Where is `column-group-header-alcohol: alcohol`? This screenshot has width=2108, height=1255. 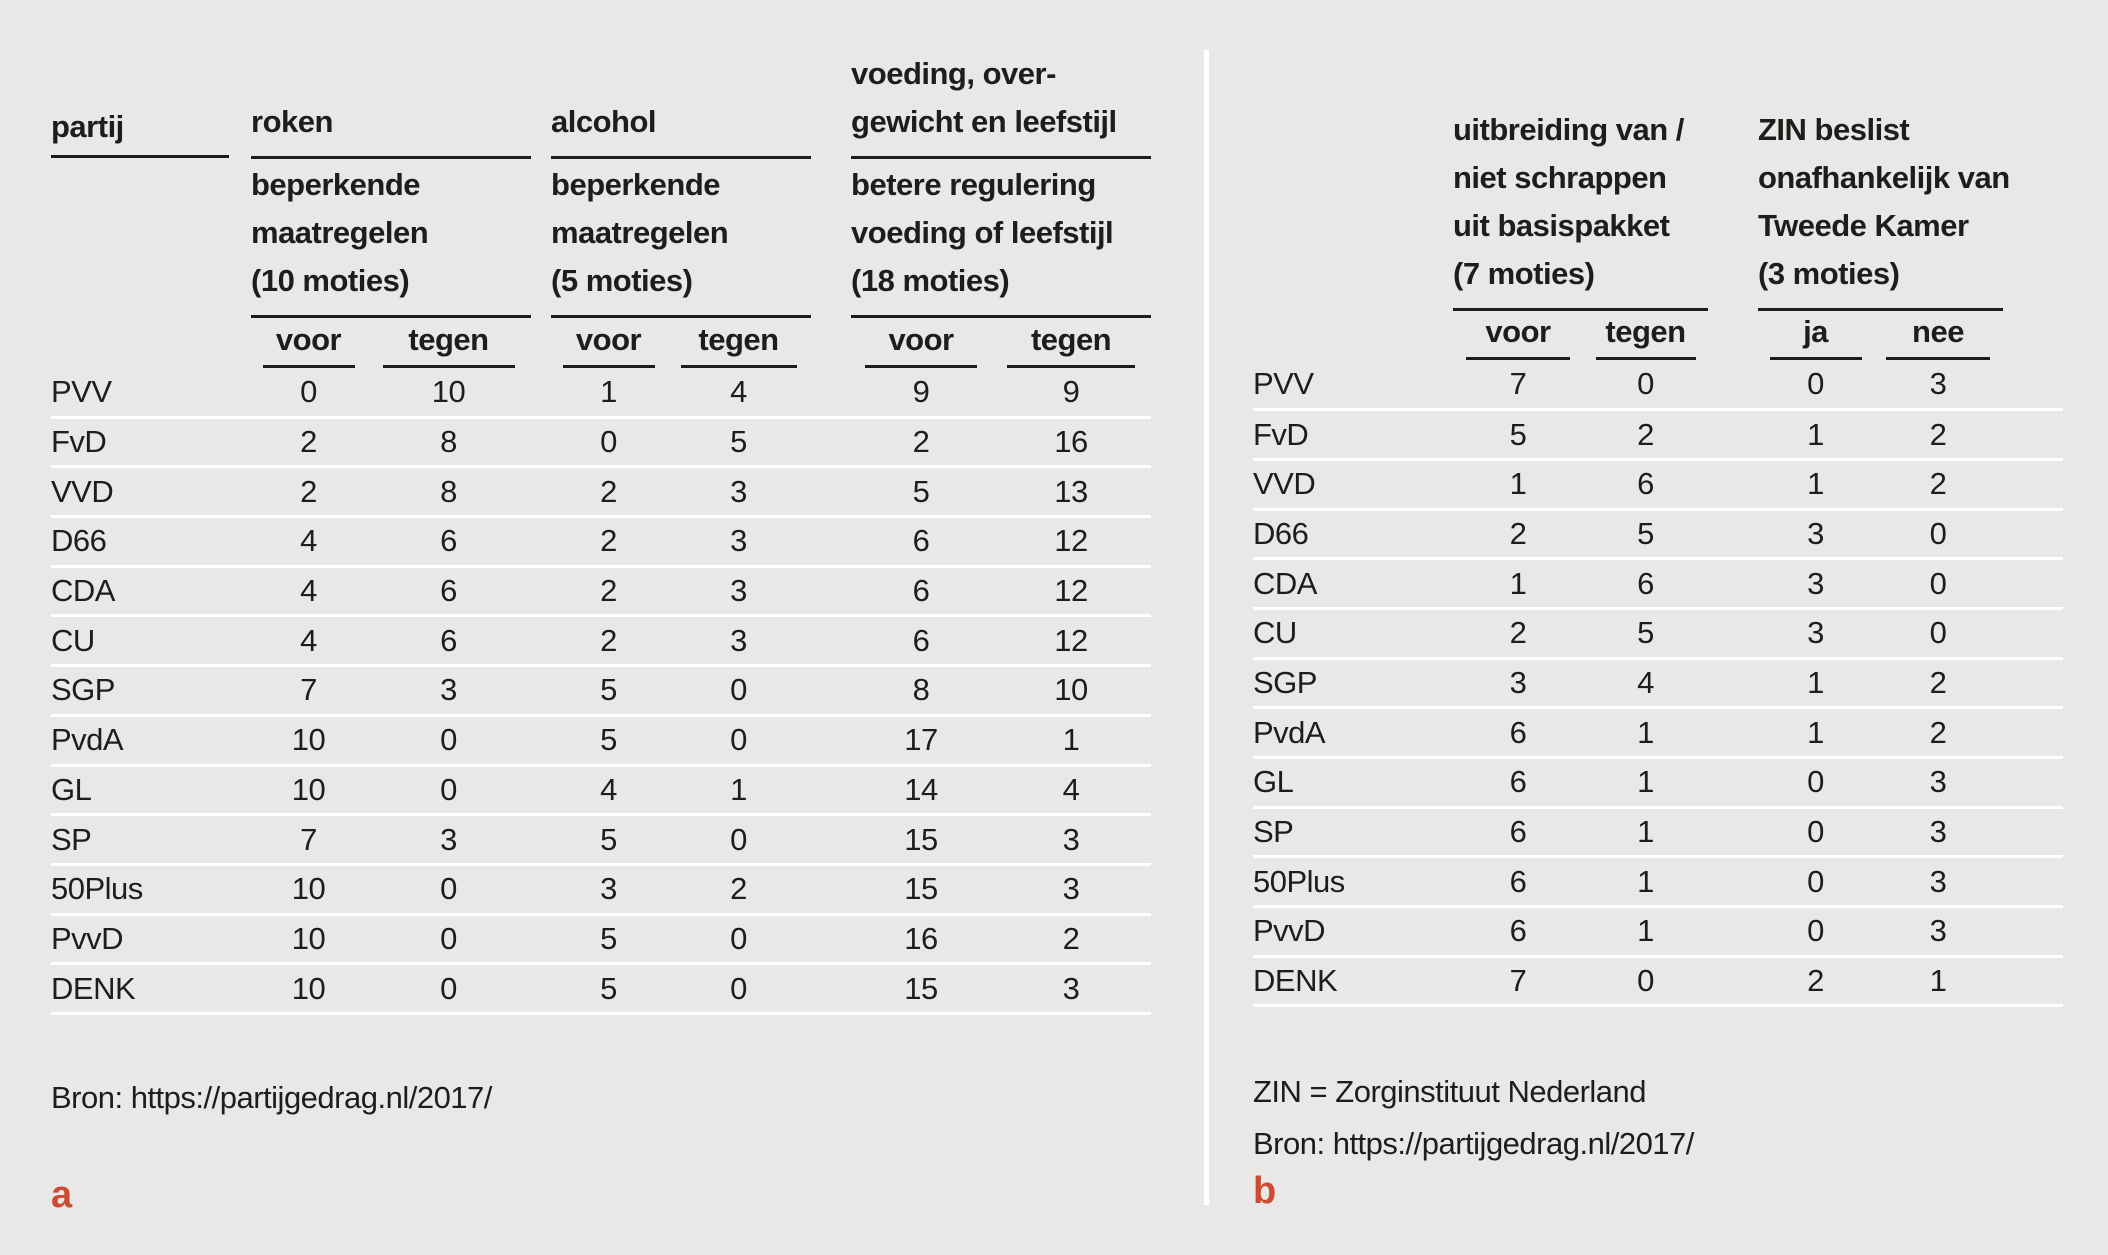 column-group-header-alcohol: alcohol is located at coordinates (681, 104).